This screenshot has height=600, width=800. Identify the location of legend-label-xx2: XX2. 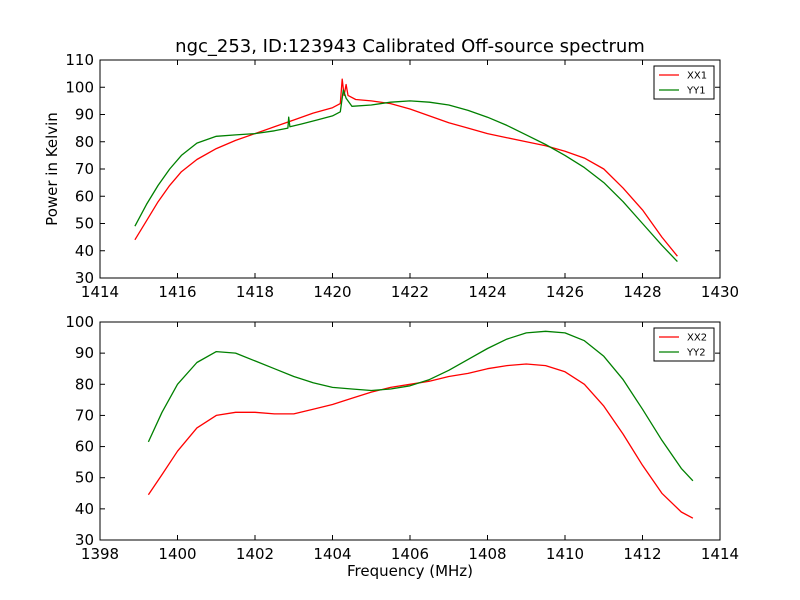
(697, 338).